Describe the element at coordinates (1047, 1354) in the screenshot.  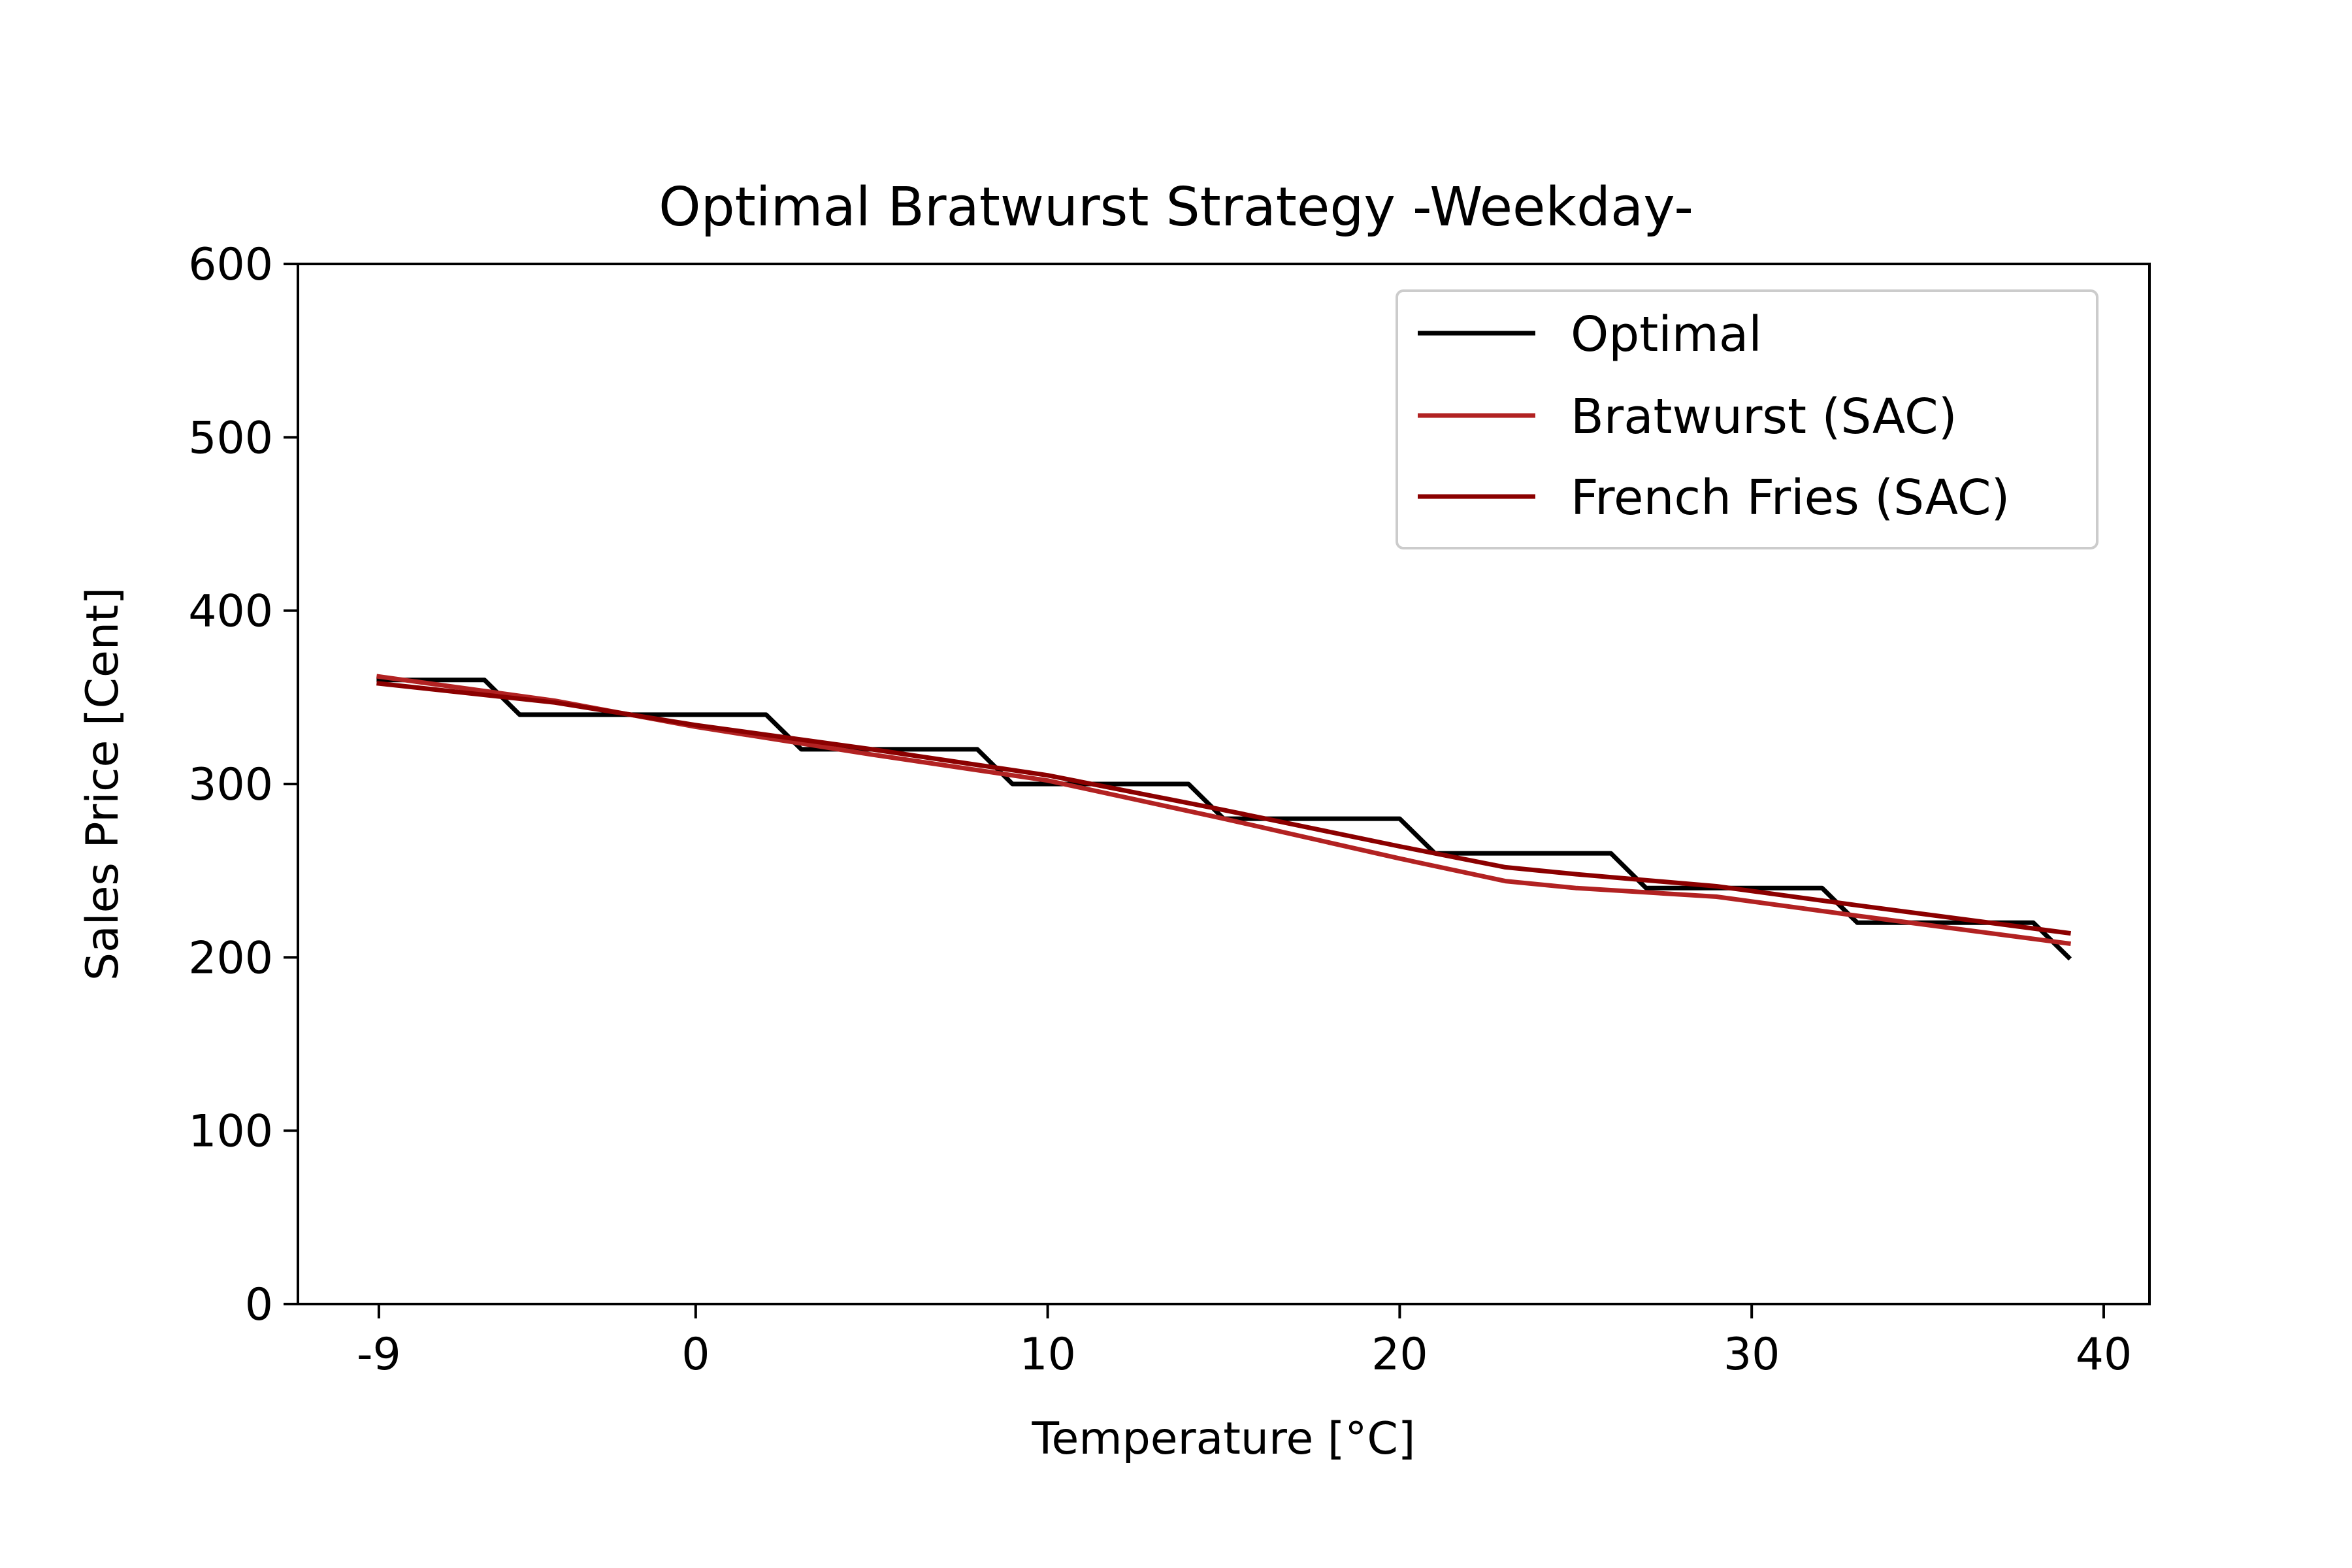
I see `x-tick-label: 10` at that location.